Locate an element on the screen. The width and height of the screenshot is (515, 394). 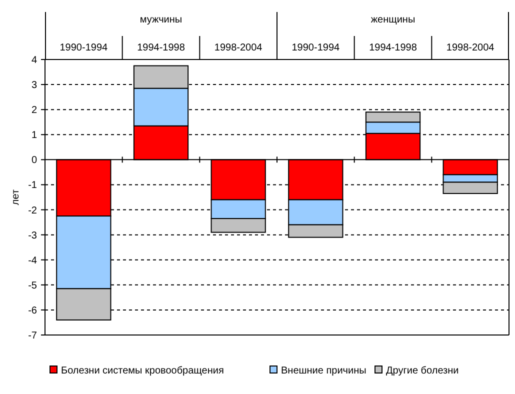
y-tick-label: -6 is located at coordinates (33, 310).